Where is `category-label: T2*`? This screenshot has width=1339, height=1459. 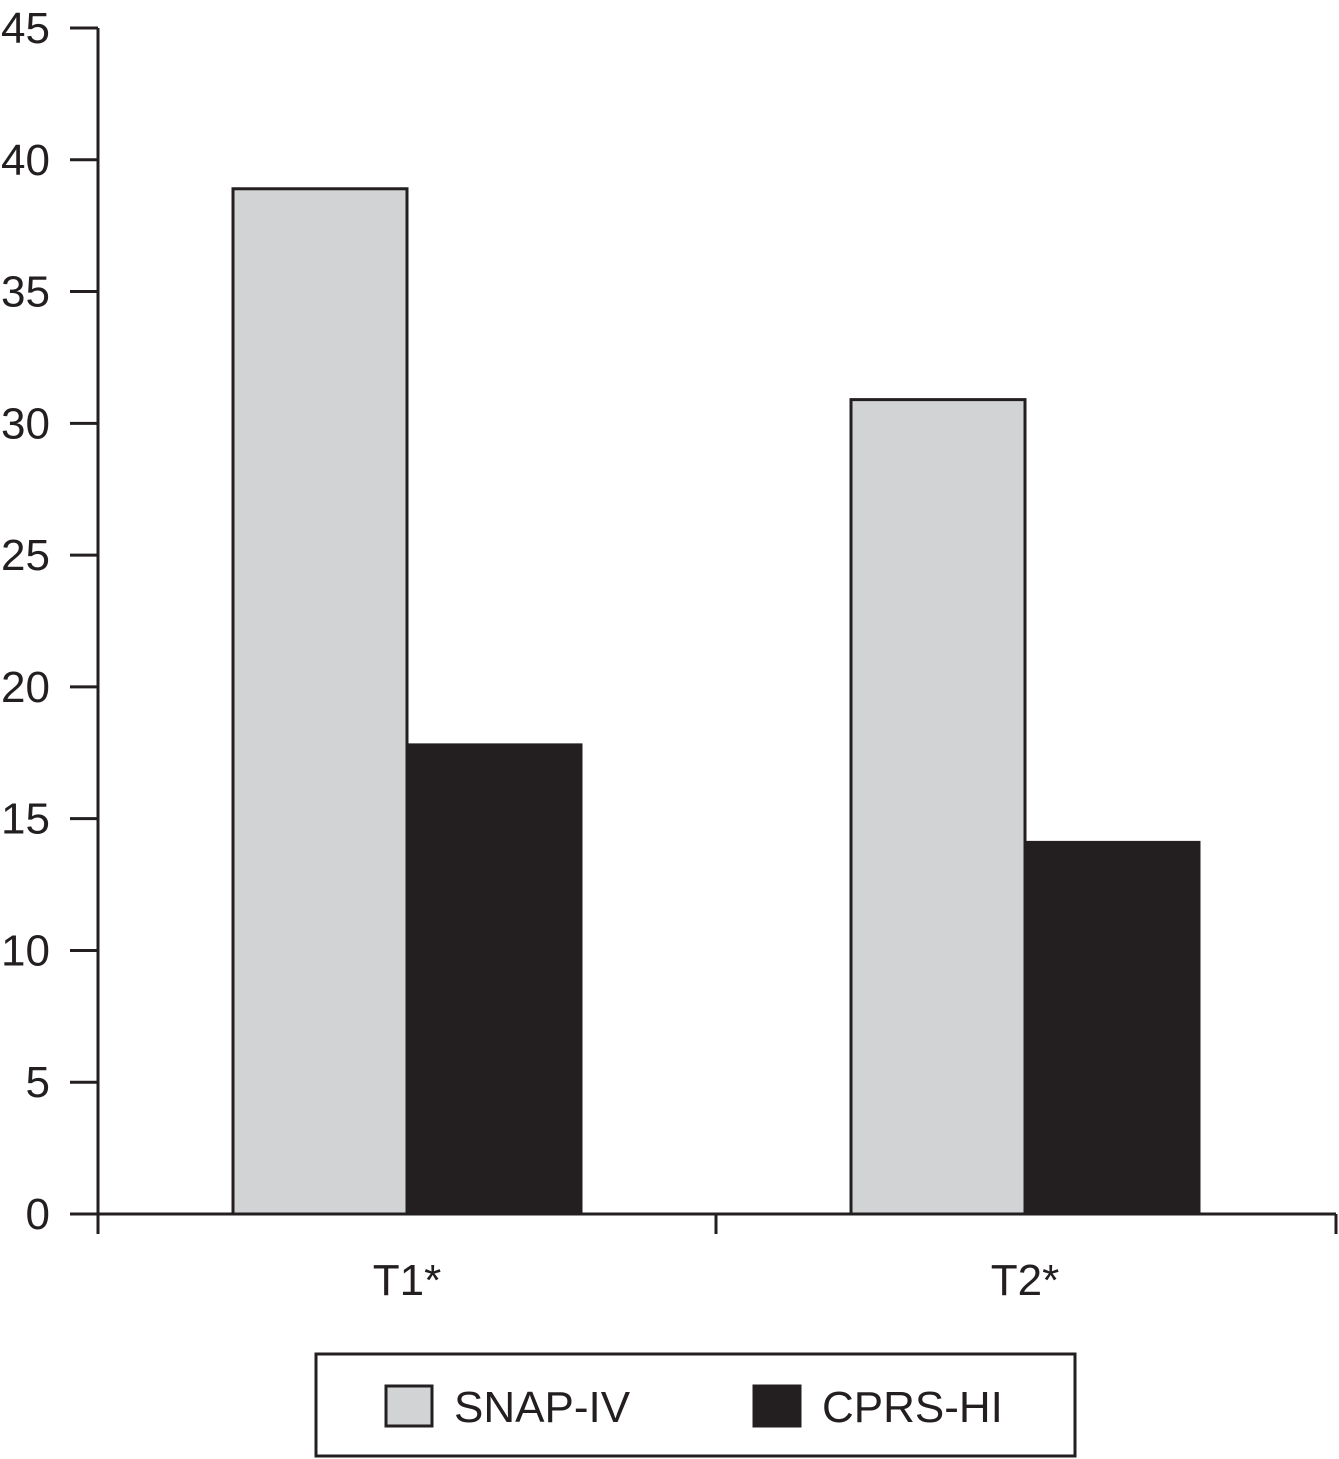 category-label: T2* is located at coordinates (1025, 1280).